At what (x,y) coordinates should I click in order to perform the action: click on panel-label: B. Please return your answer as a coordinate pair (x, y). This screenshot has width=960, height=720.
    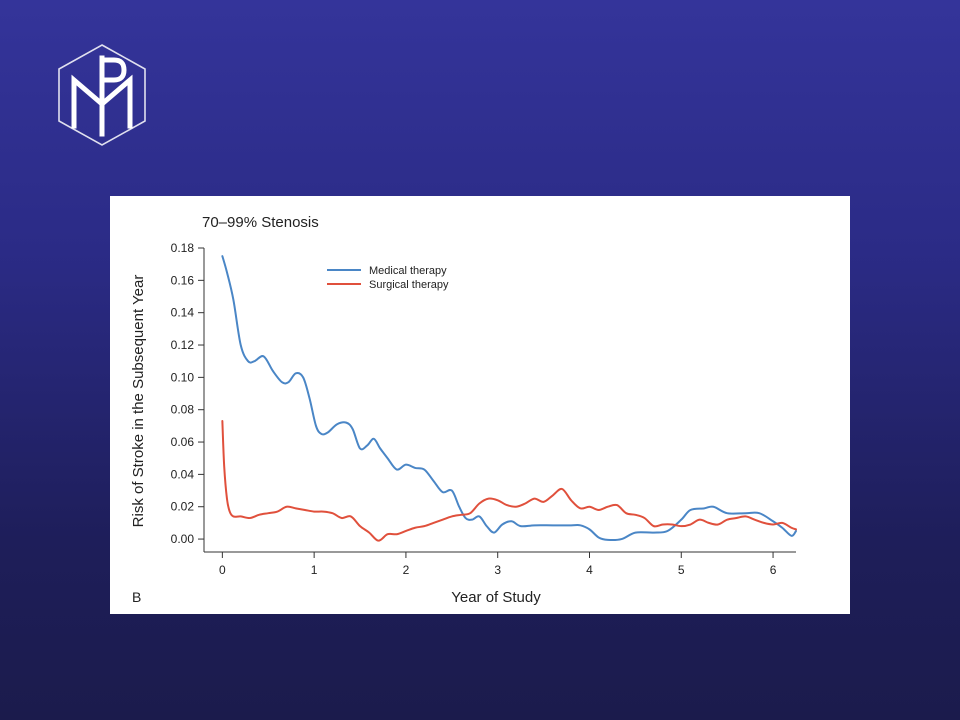
    Looking at the image, I should click on (136, 597).